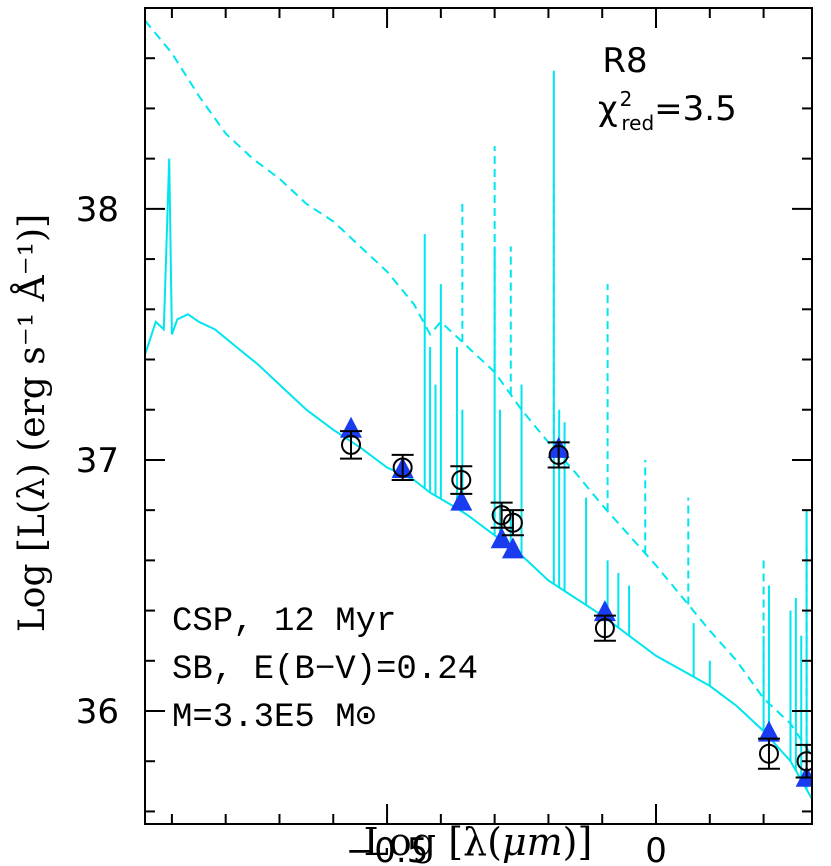 The height and width of the screenshot is (866, 831). Describe the element at coordinates (274, 718) in the screenshot. I see `annotation-mass: M=3.3E5 M⊙` at that location.